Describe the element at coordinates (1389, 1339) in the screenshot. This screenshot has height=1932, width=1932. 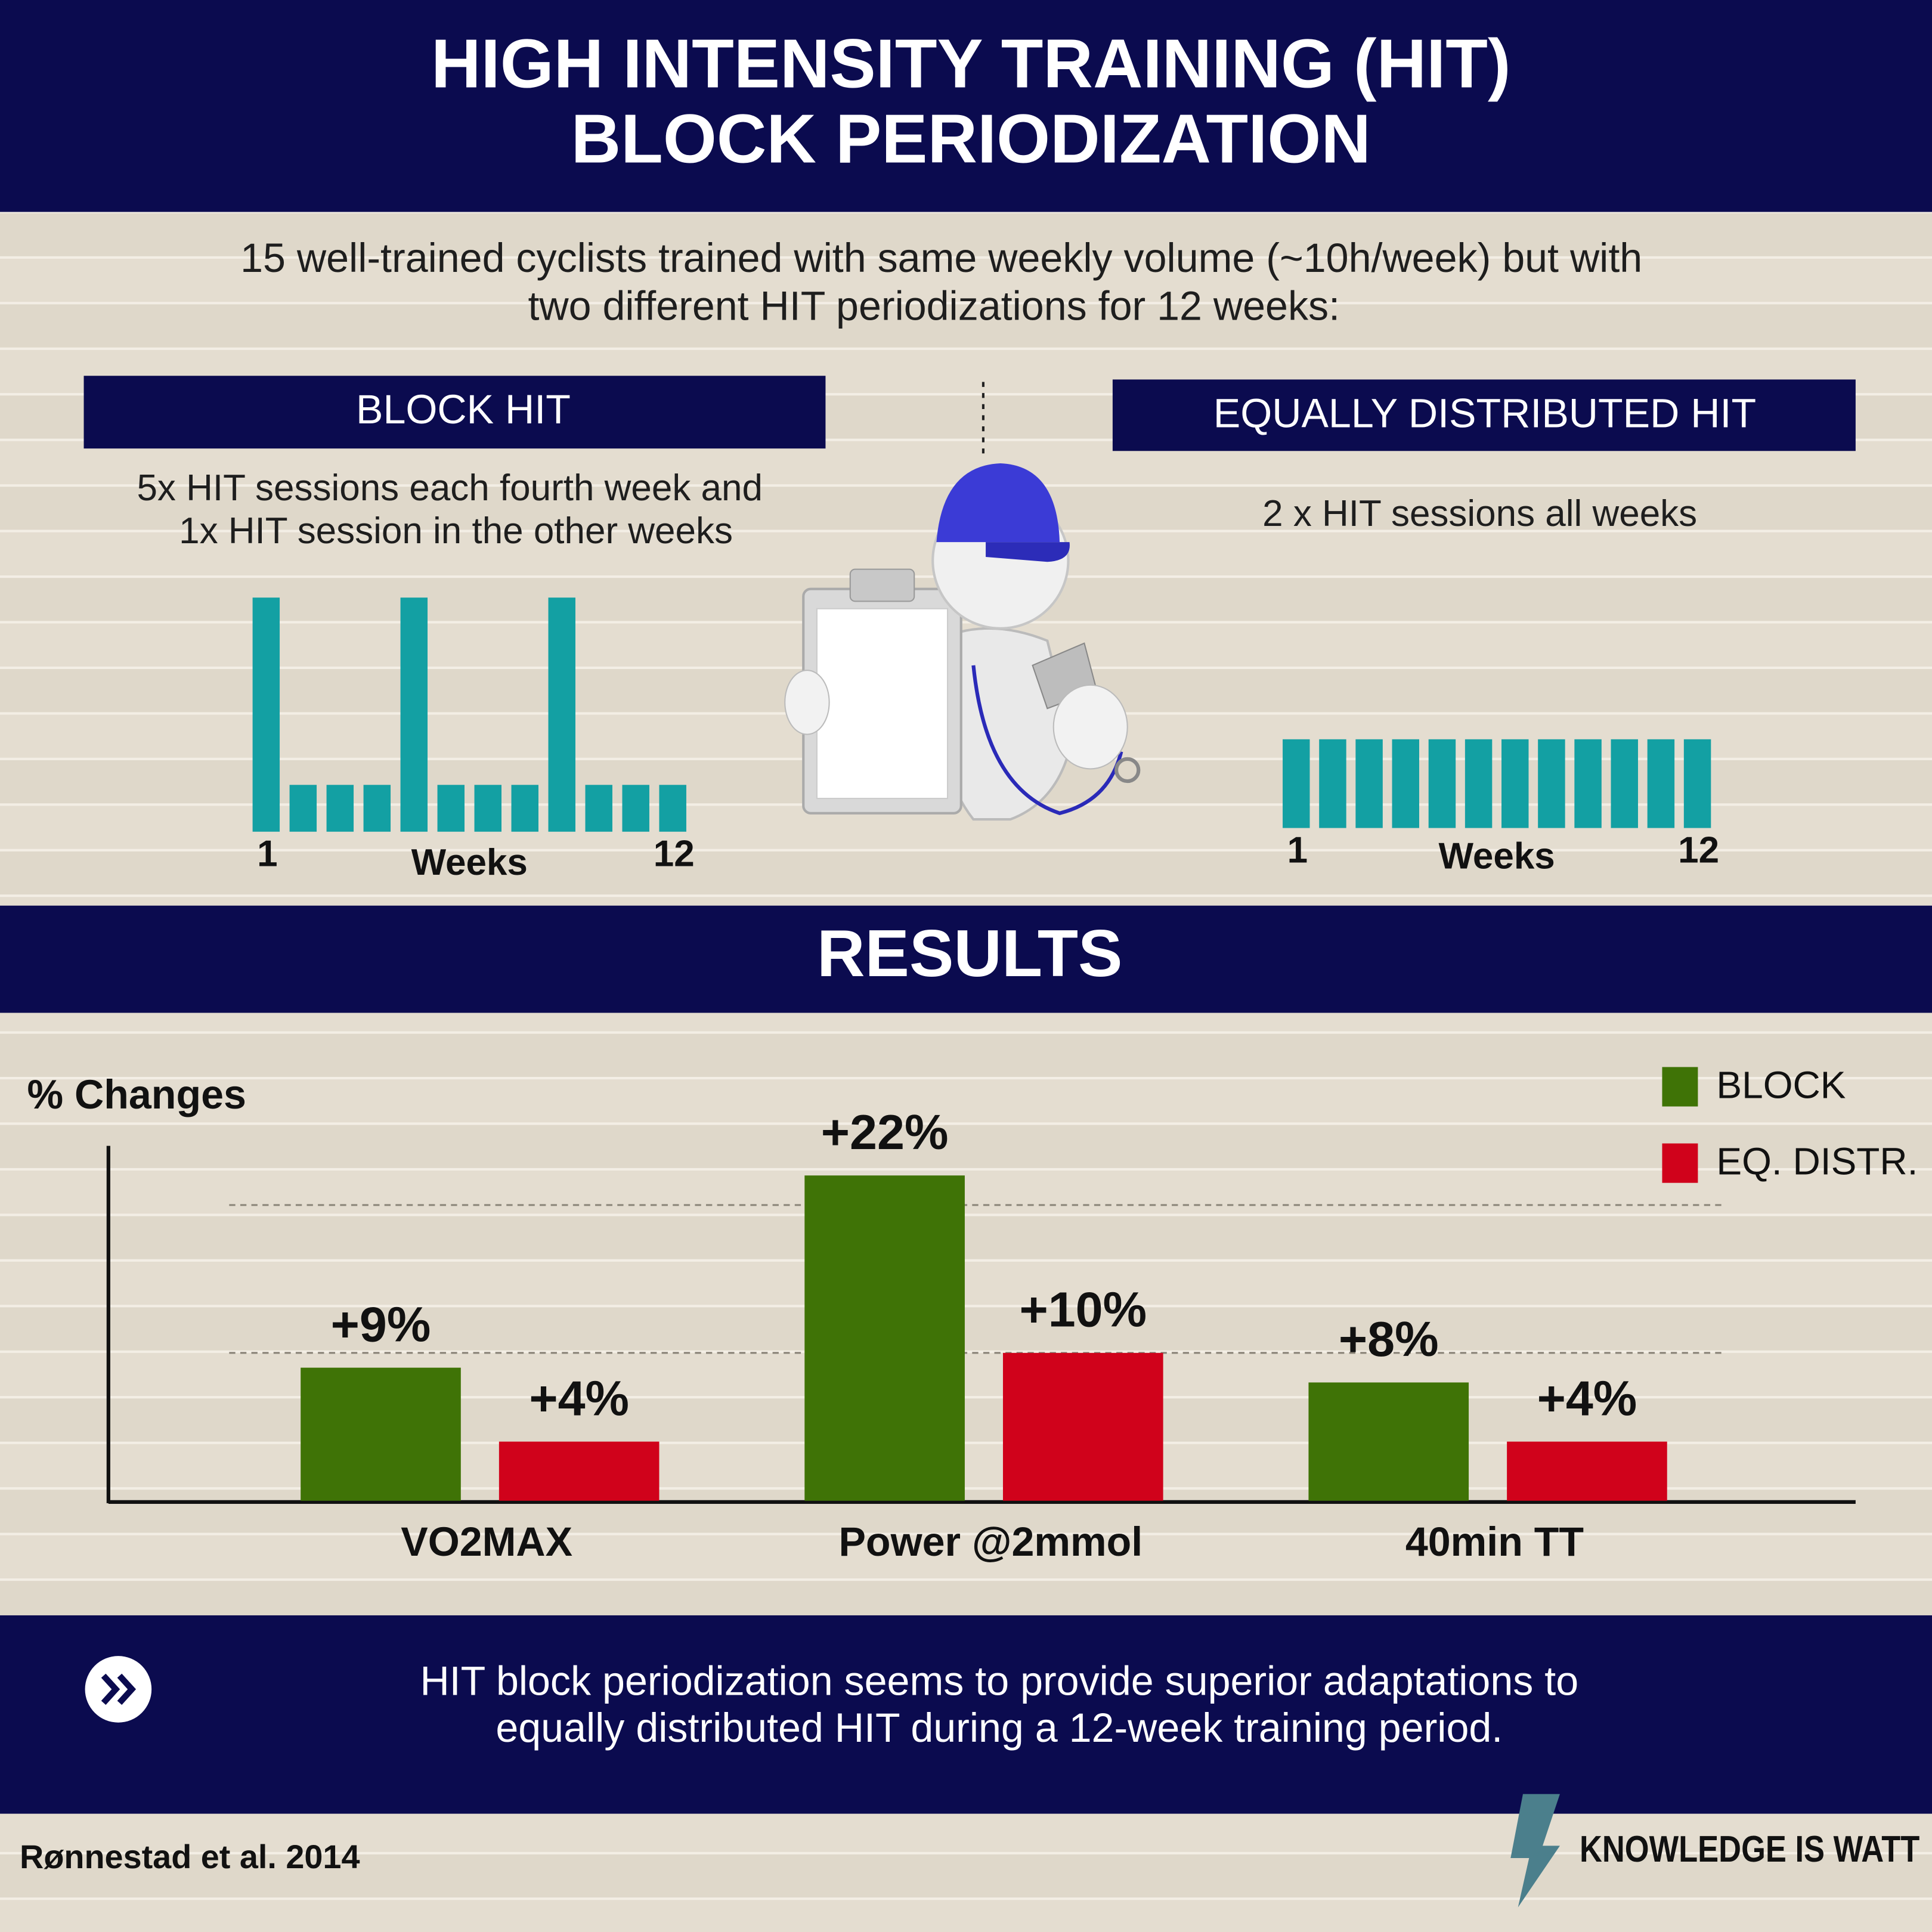
I see `value-label: +8%` at that location.